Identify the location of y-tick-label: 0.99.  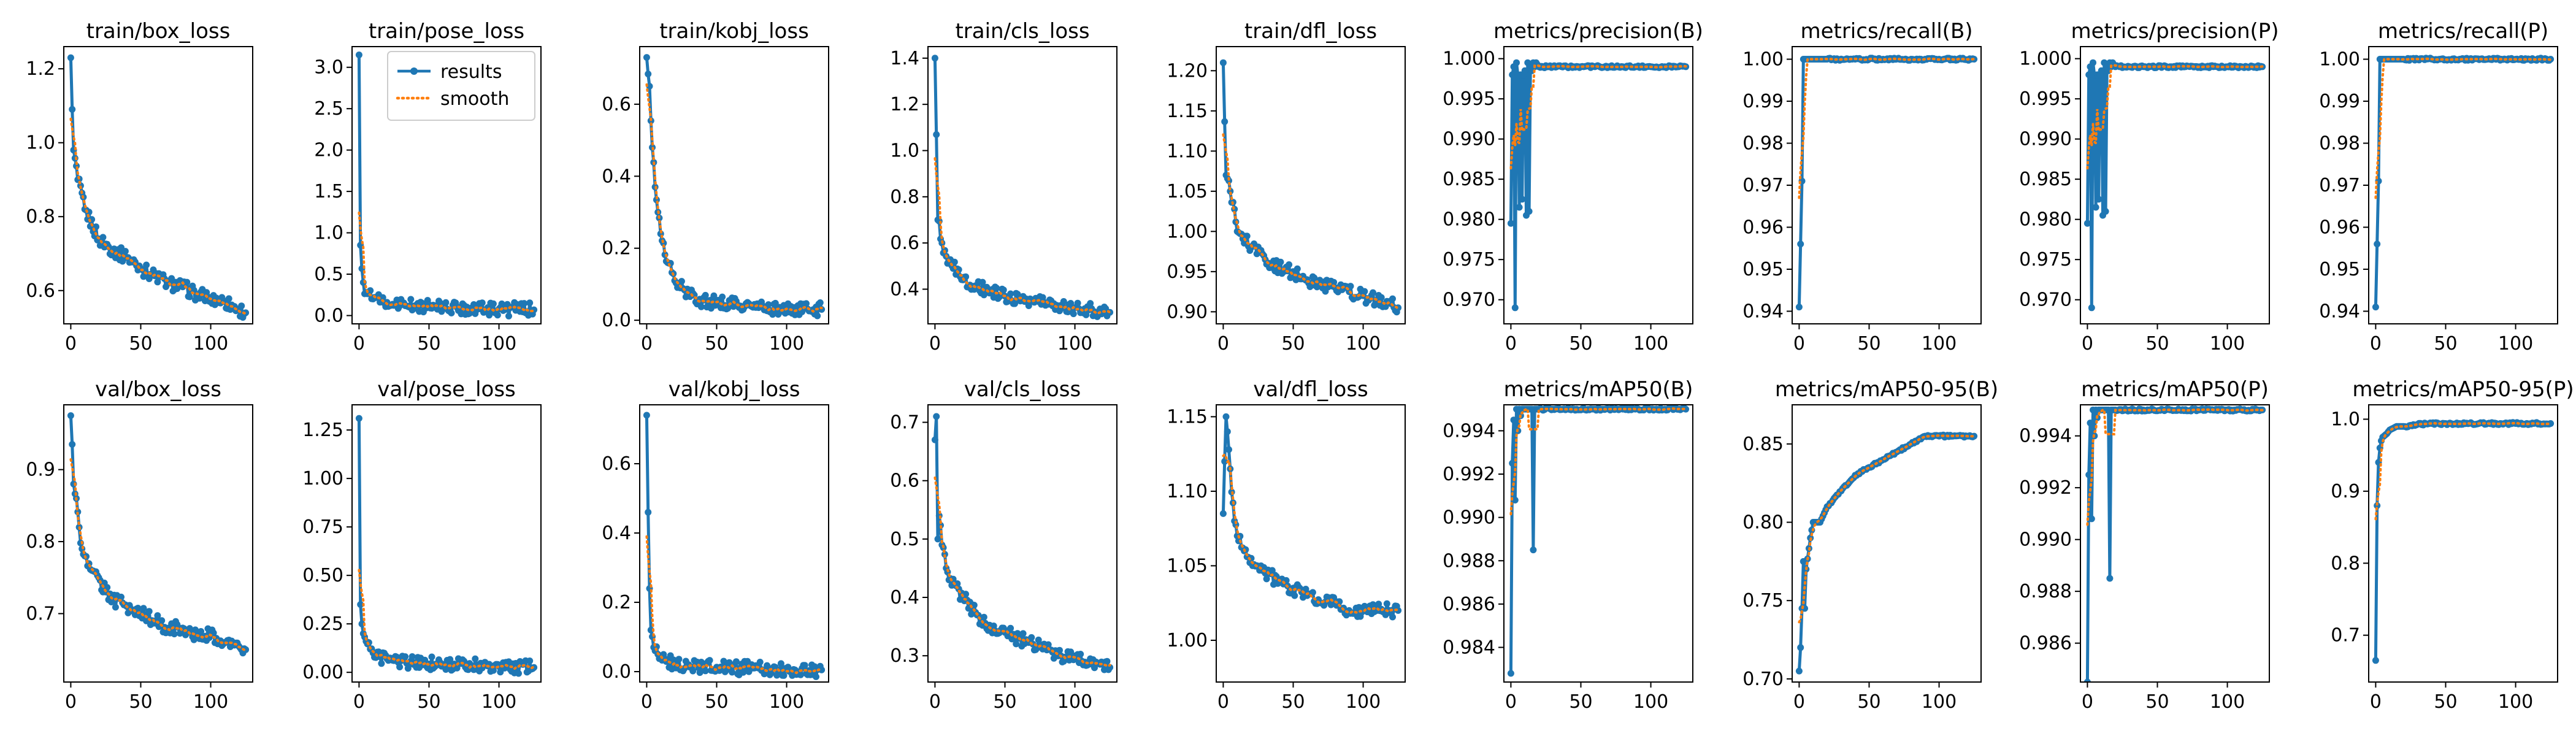
(1763, 101).